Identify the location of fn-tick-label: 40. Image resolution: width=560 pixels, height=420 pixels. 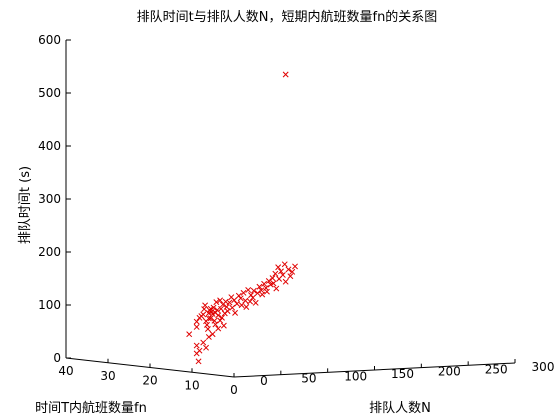
(65, 371).